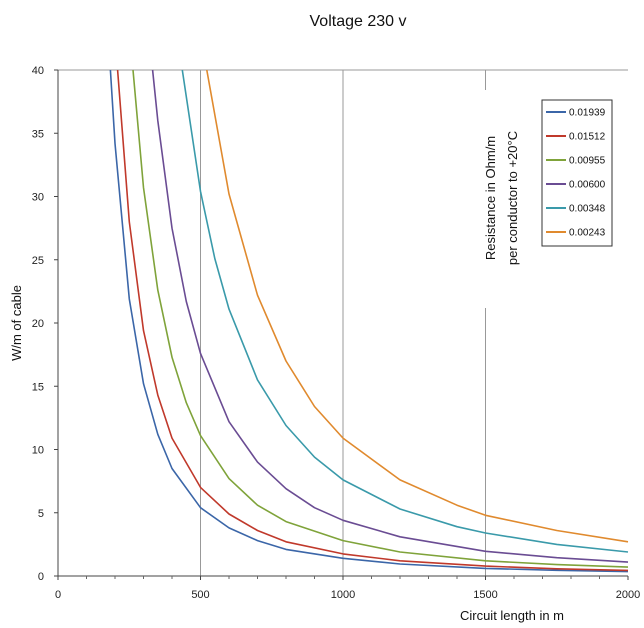  What do you see at coordinates (38, 261) in the screenshot?
I see `y-tick-label-25: 25` at bounding box center [38, 261].